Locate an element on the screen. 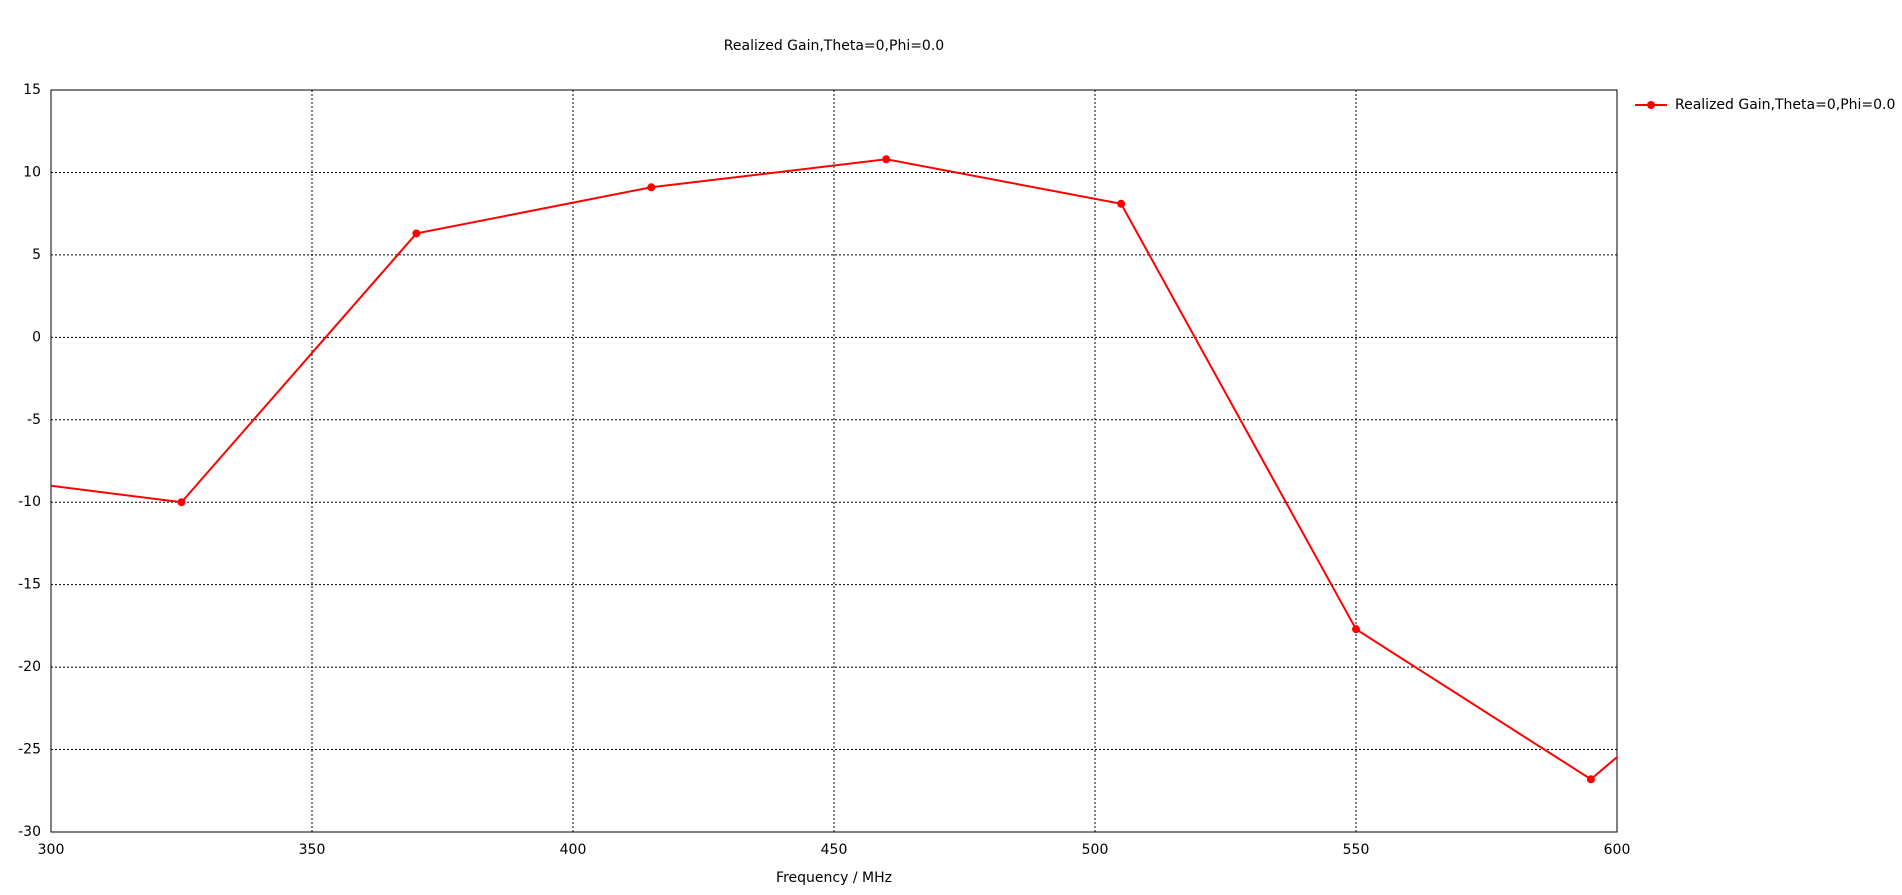 The height and width of the screenshot is (895, 1902). y-tick-label: 15 is located at coordinates (32, 90).